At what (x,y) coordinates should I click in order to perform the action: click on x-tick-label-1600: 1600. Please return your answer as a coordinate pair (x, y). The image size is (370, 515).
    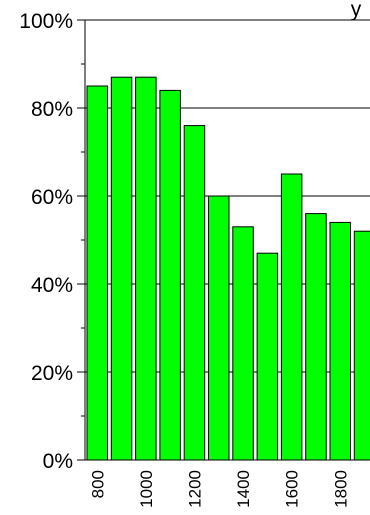
    Looking at the image, I should click on (292, 489).